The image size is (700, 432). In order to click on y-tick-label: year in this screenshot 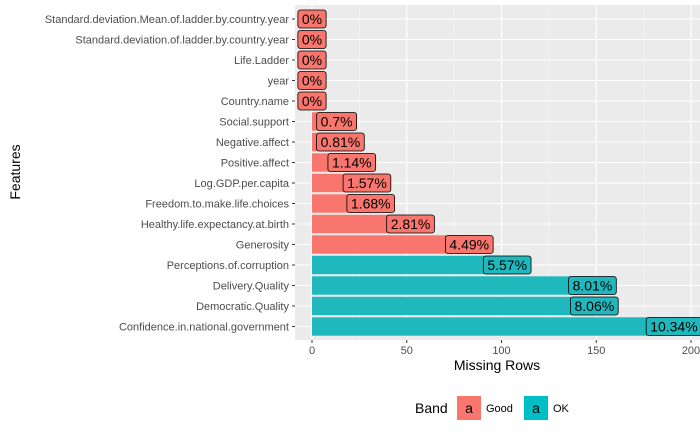, I will do `click(279, 82)`.